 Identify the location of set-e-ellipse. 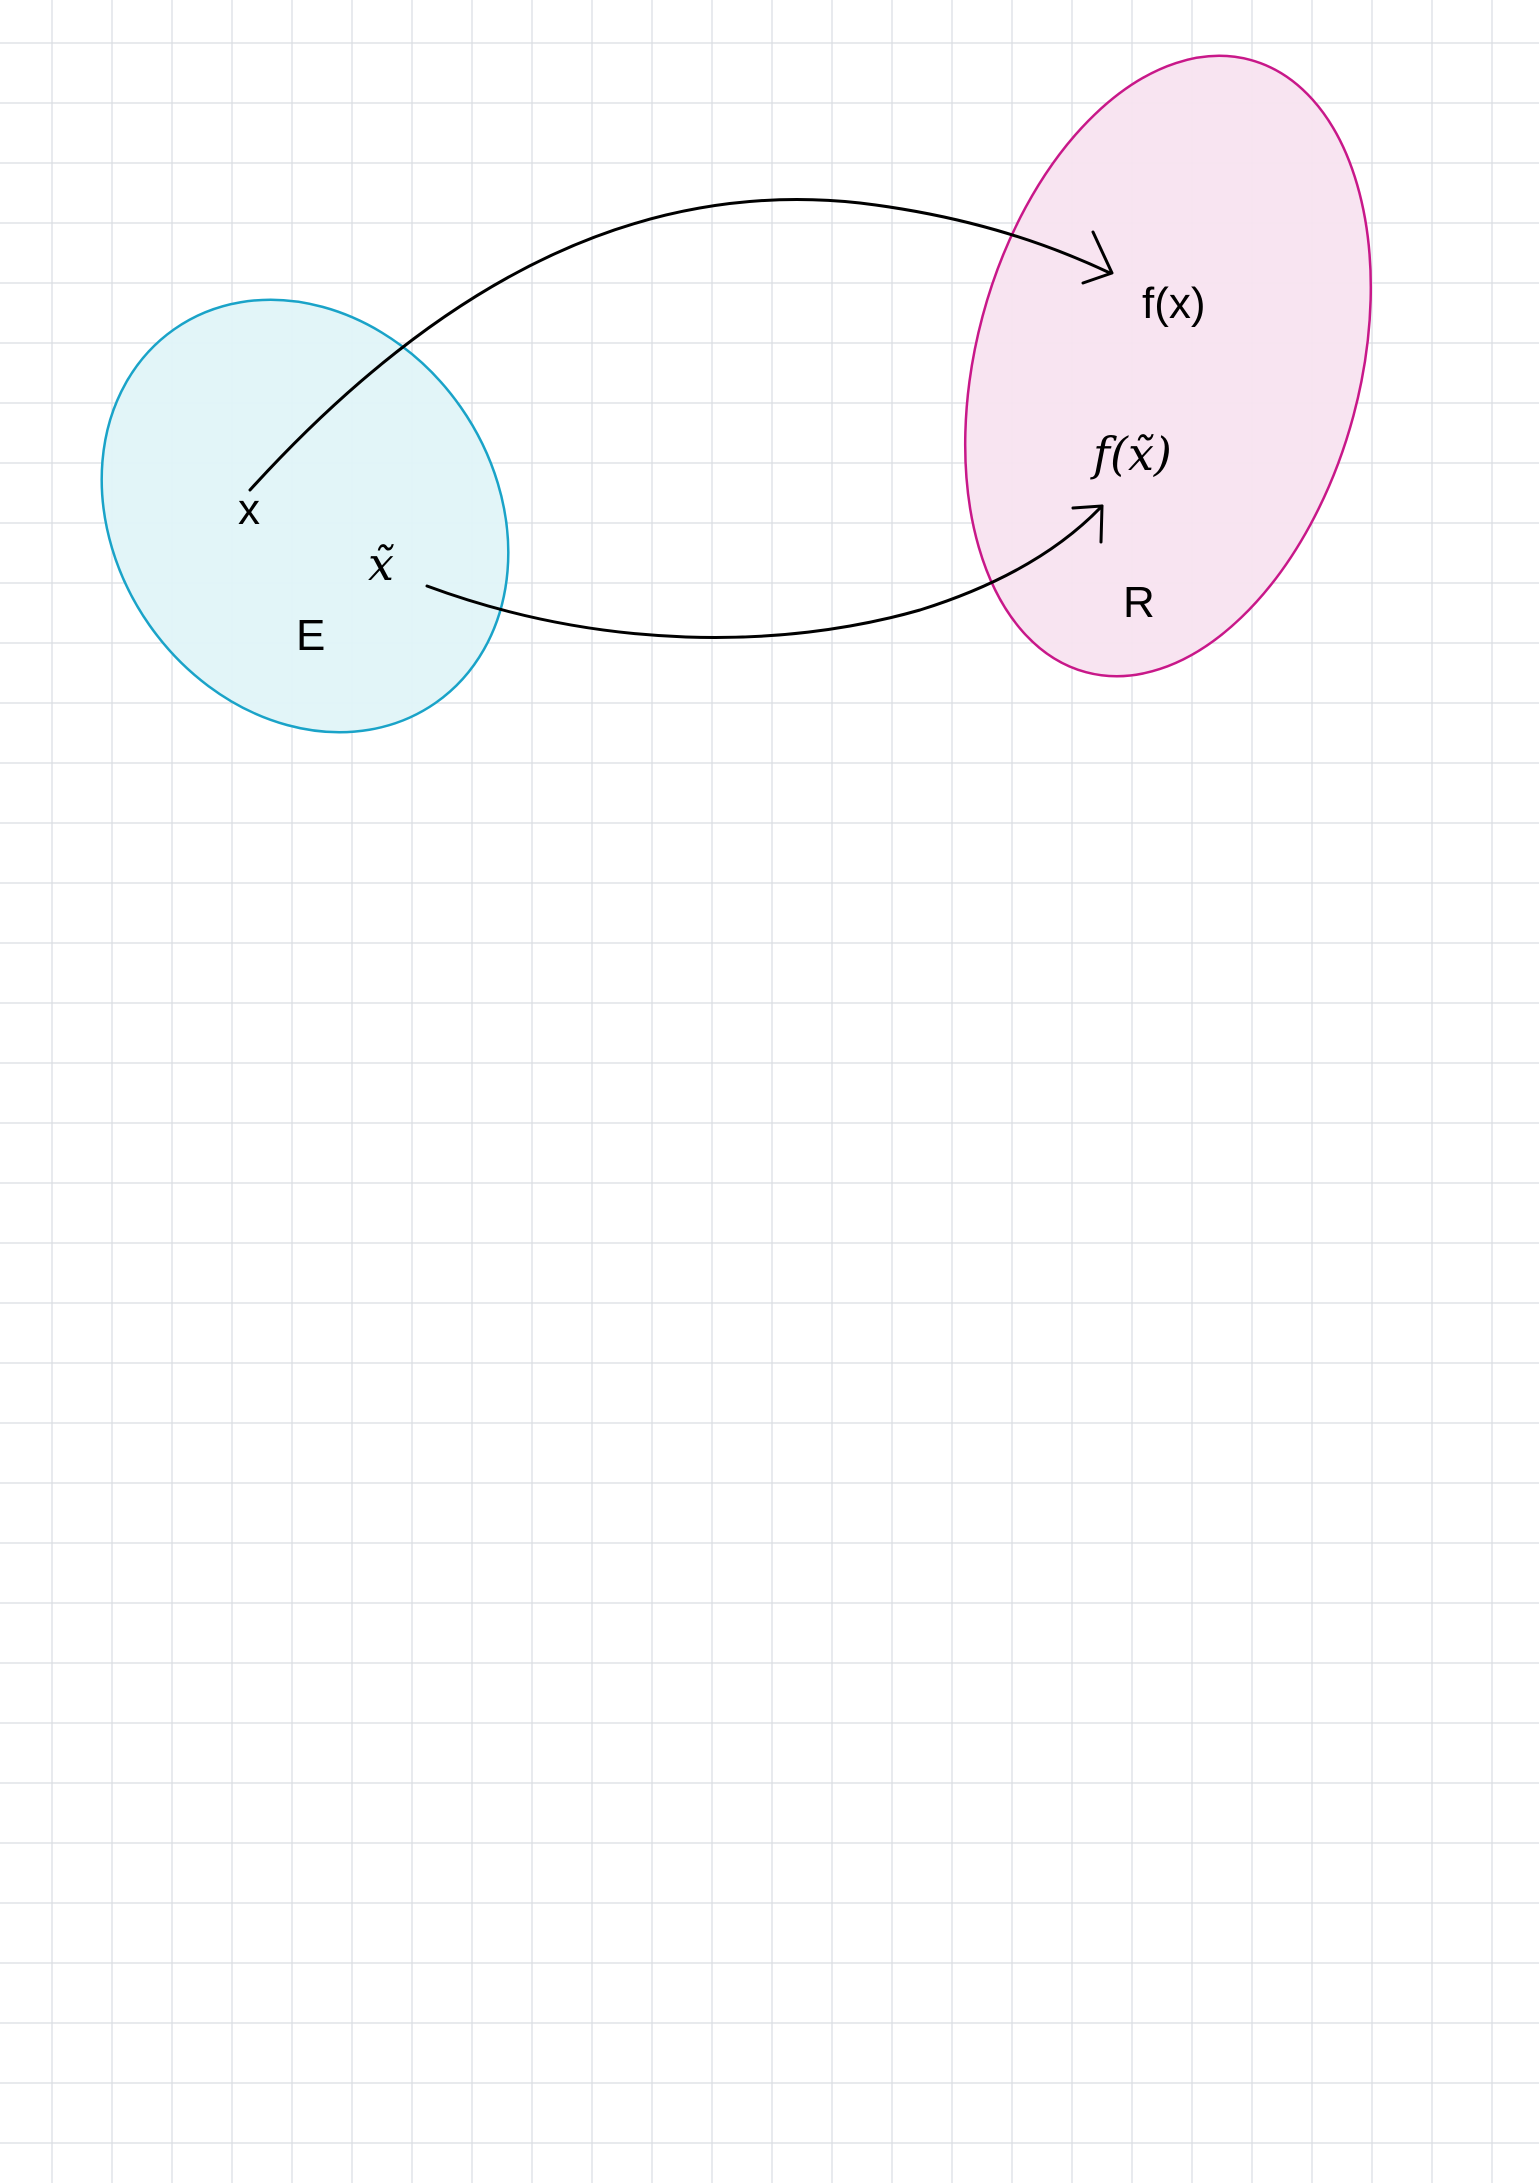
(305, 516).